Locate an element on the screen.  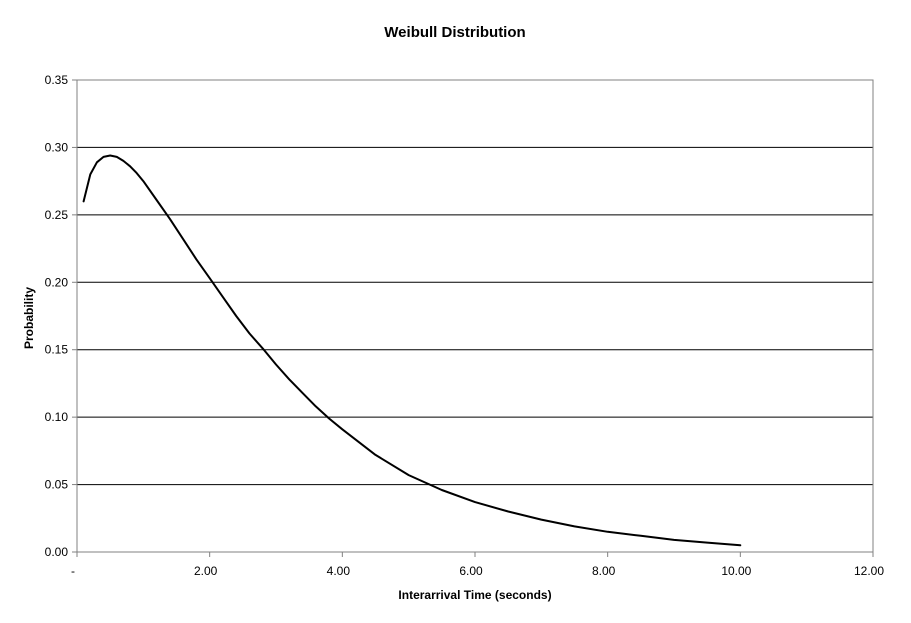
x-axis-title: Interarrival Time (seconds) is located at coordinates (474, 595).